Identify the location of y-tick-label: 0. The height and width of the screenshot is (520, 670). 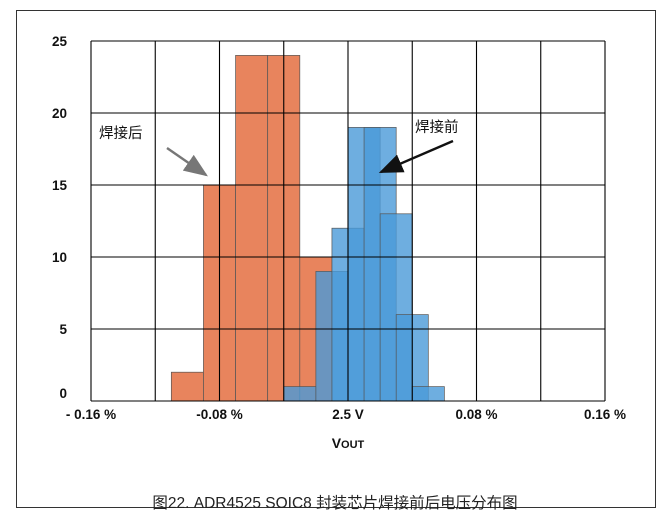
(63, 393).